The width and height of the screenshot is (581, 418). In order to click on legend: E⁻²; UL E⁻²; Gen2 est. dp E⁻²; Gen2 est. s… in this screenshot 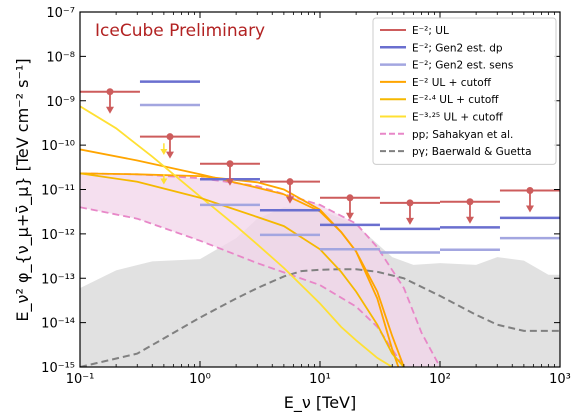, I will do `click(464, 91)`.